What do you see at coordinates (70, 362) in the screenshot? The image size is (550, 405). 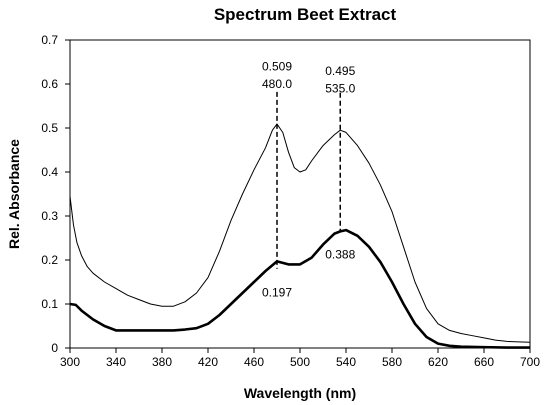 I see `x-tick-label: 300` at bounding box center [70, 362].